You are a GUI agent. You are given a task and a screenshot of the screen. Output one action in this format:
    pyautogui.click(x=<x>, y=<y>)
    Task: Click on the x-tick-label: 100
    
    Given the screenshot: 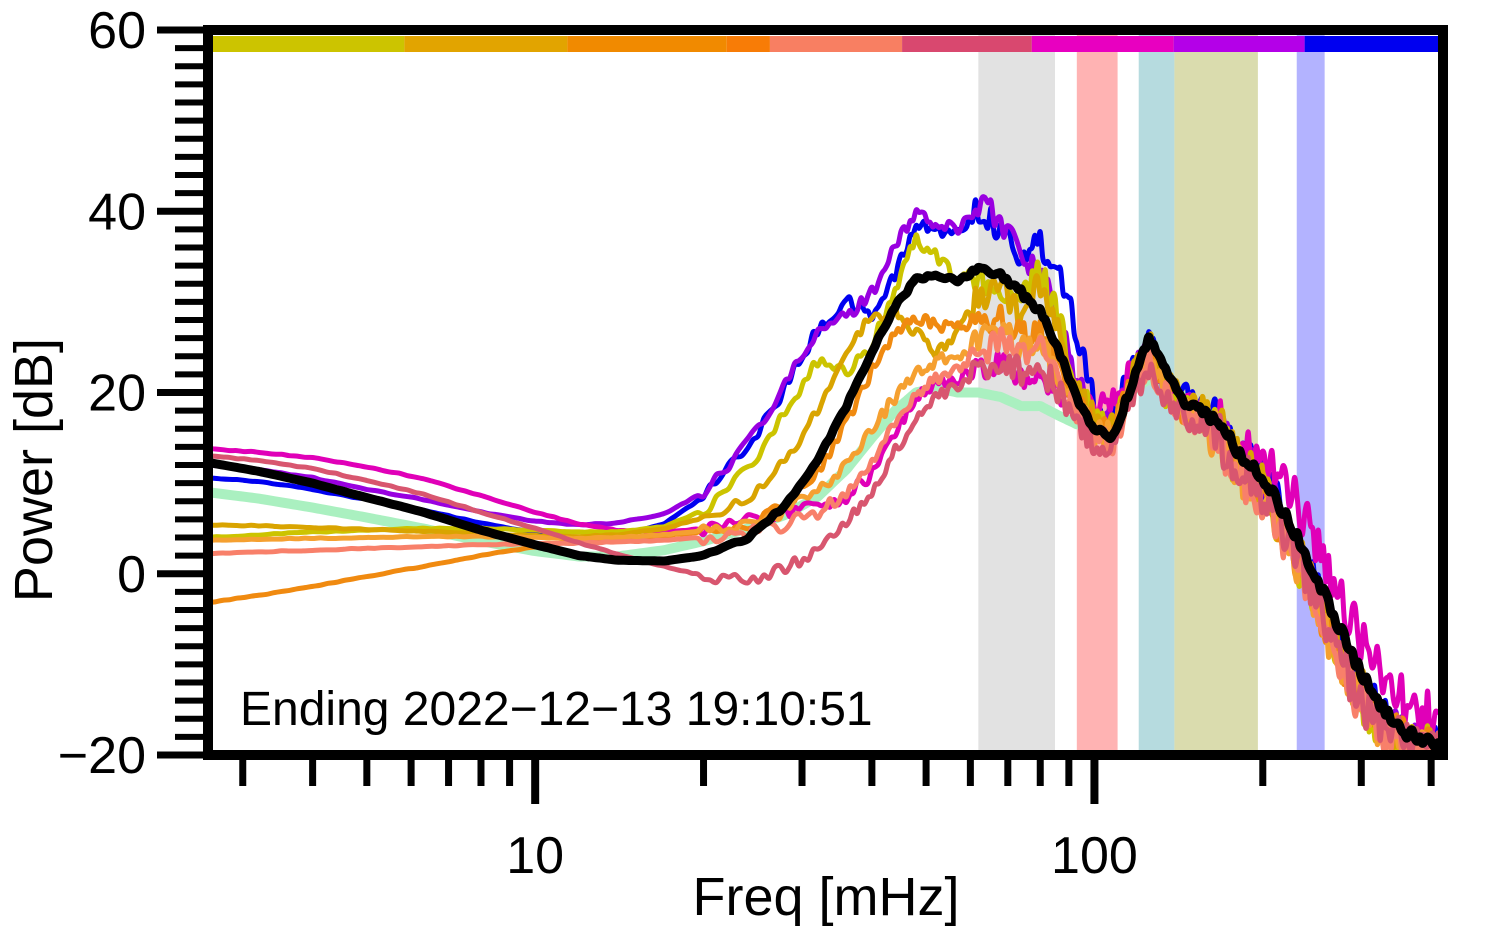 What is the action you would take?
    pyautogui.click(x=1094, y=856)
    